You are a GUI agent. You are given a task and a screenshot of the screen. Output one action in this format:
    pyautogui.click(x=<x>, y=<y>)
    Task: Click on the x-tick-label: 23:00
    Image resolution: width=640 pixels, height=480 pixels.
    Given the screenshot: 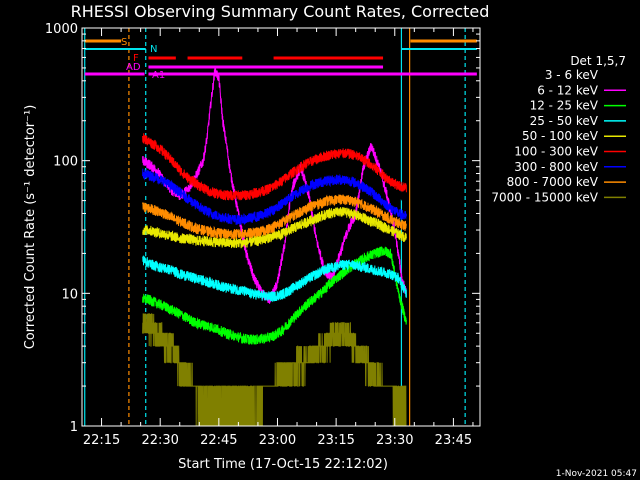 What is the action you would take?
    pyautogui.click(x=277, y=440)
    